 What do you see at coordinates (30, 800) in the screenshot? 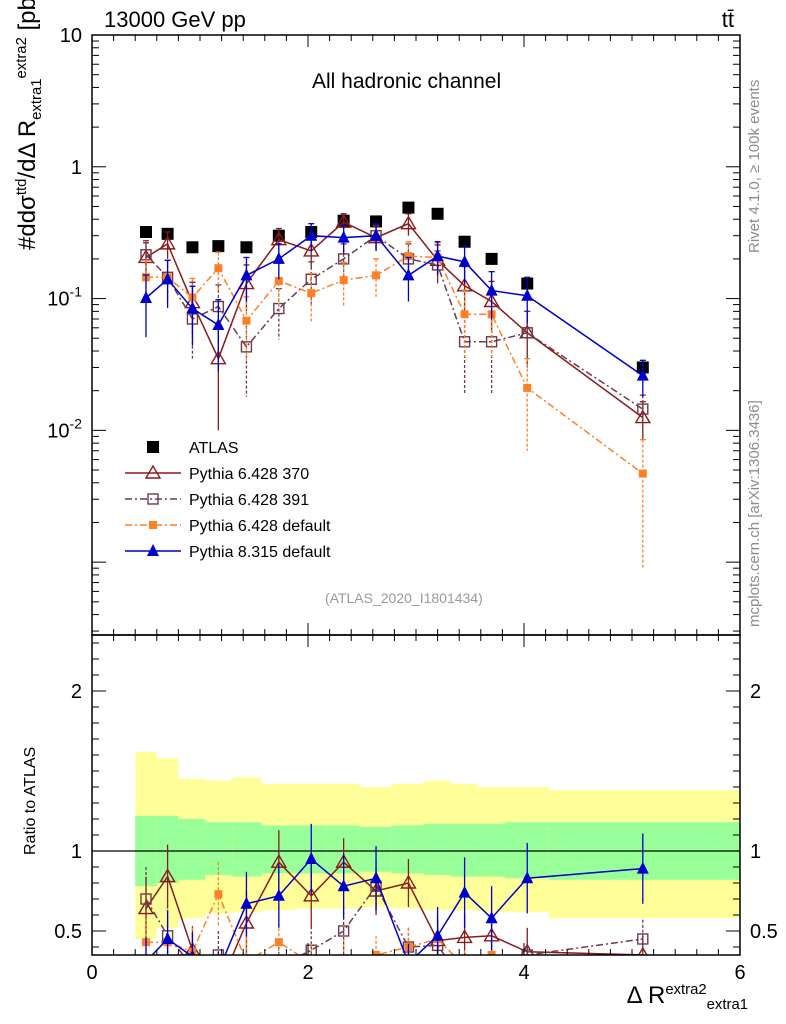
I see `y-axis-label-ratio: Ratio to ATLAS` at bounding box center [30, 800].